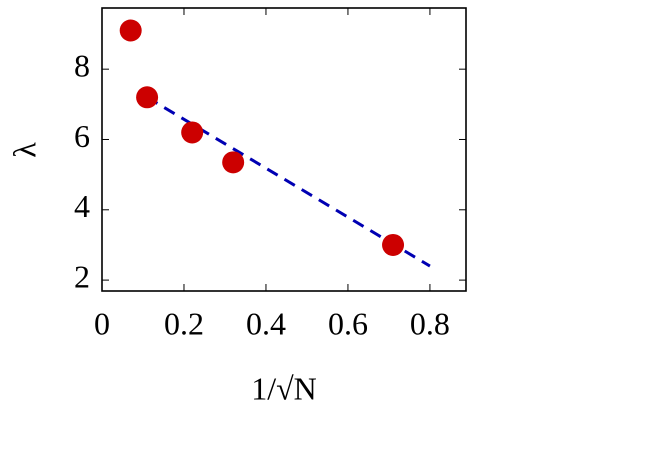 This screenshot has width=656, height=464. What do you see at coordinates (82, 136) in the screenshot?
I see `y-tick-label: 6` at bounding box center [82, 136].